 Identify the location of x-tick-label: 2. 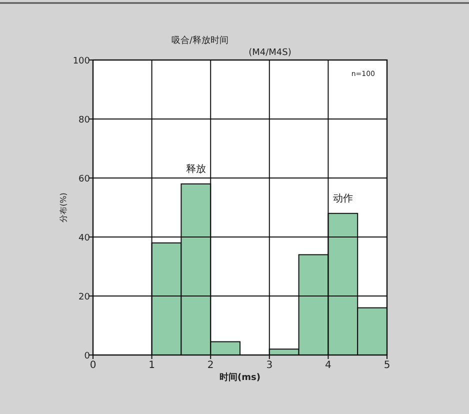
(210, 365).